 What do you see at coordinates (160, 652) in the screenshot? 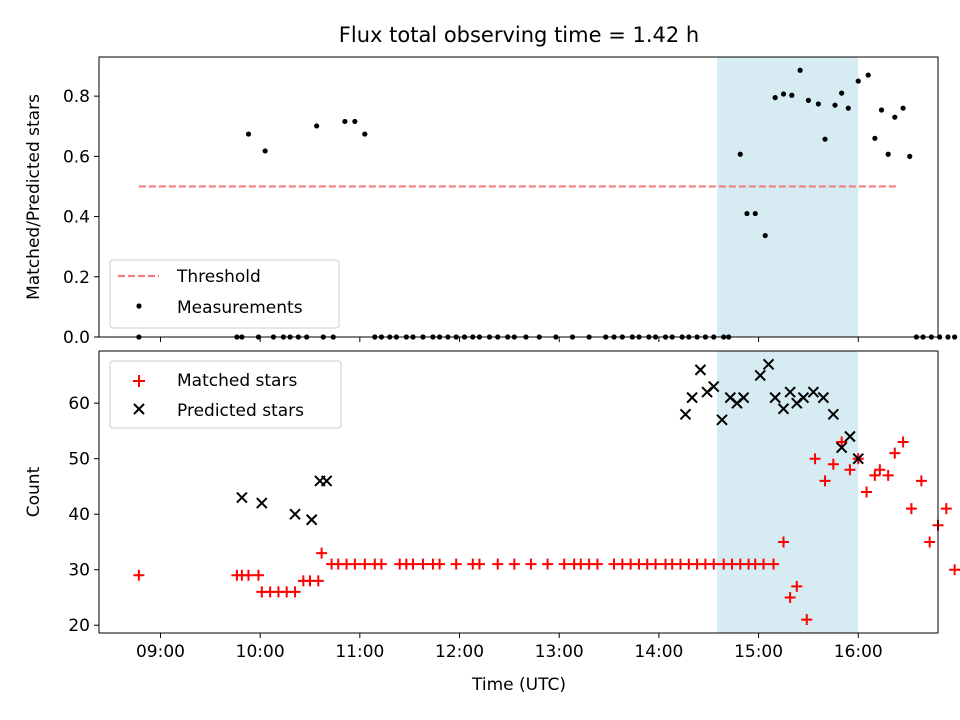
I see `x-tick-label: 09:00` at bounding box center [160, 652].